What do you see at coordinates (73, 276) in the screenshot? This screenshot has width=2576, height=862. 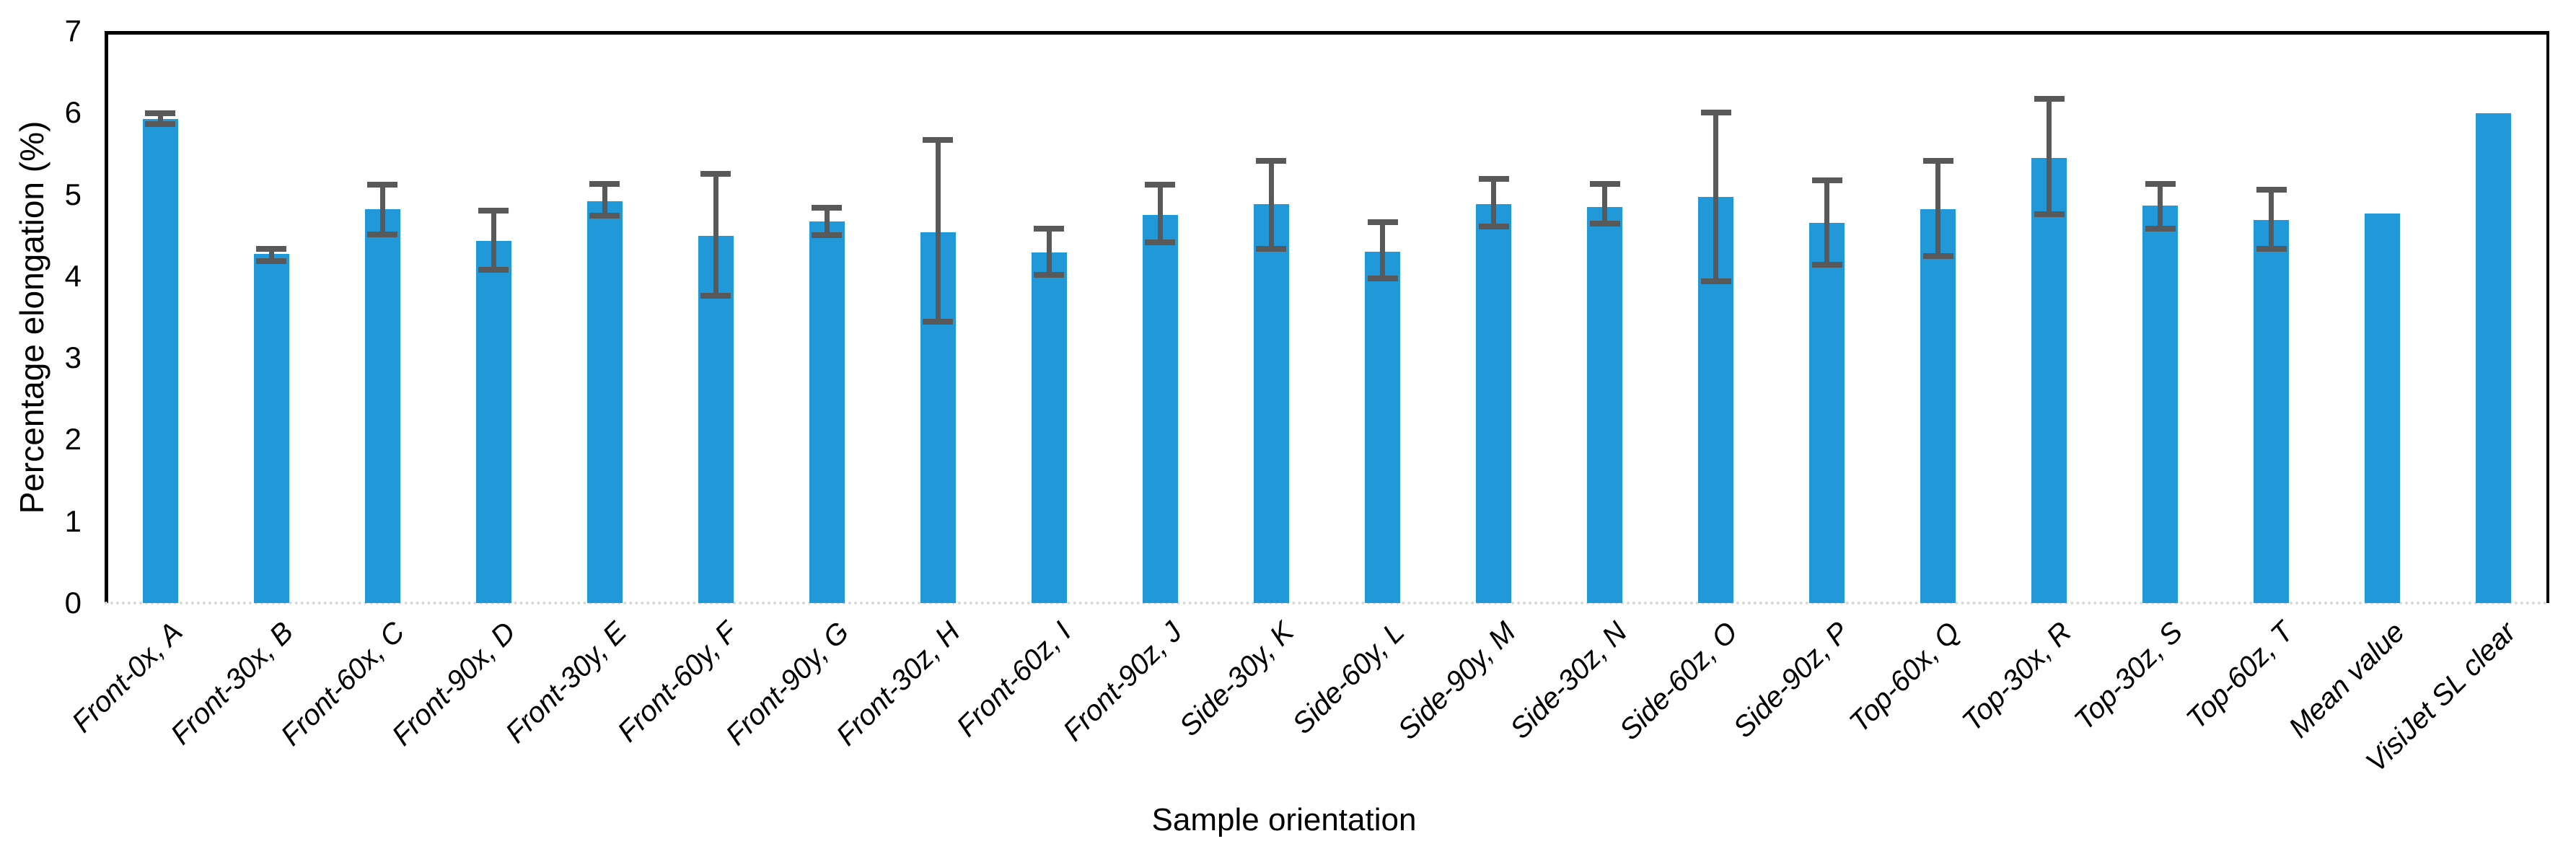 I see `y-tick-label: 4` at bounding box center [73, 276].